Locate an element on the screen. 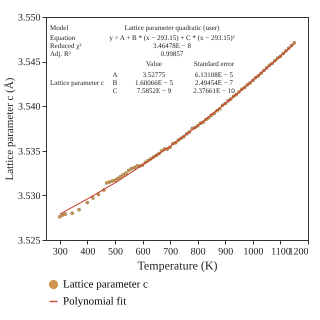  x-tick-label: 600 is located at coordinates (143, 252).